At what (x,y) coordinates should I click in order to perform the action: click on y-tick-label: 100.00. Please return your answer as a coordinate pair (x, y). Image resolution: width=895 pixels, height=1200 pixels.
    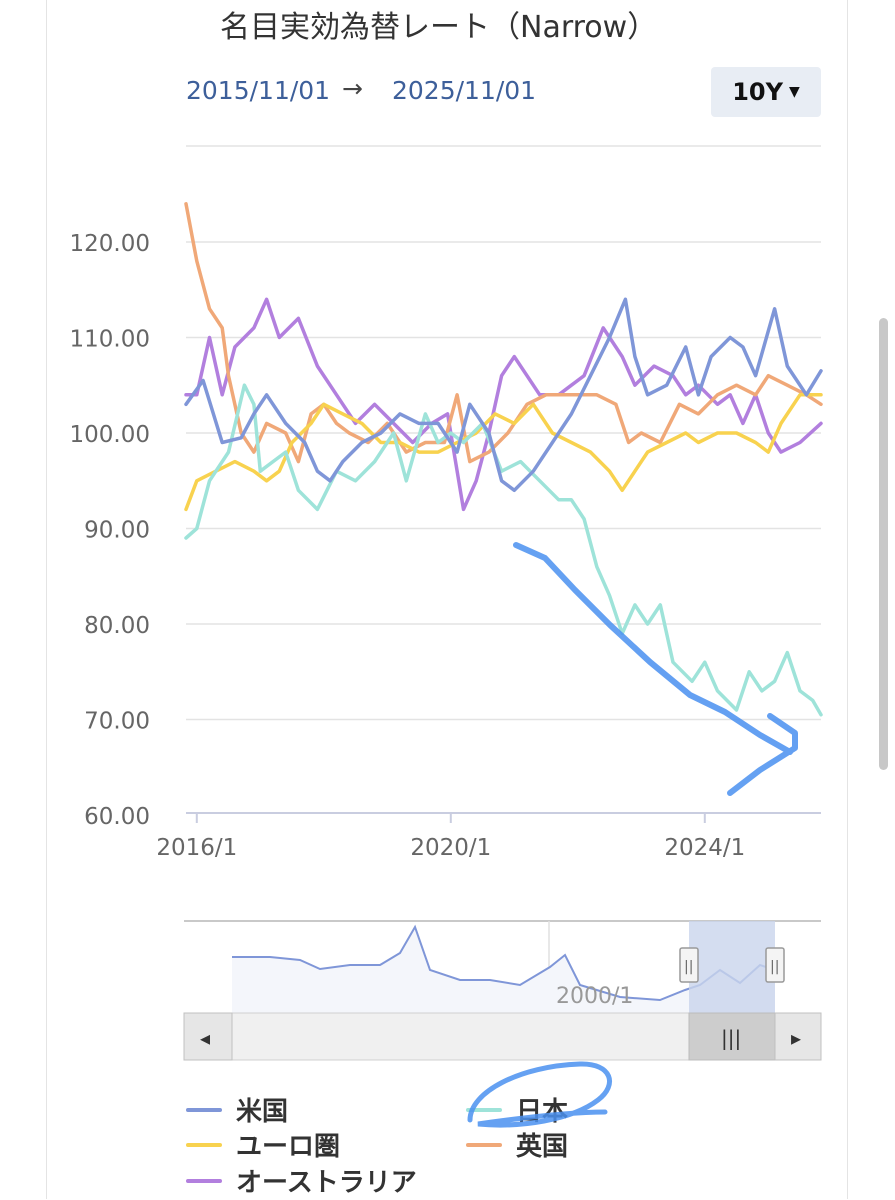
    Looking at the image, I should click on (110, 435).